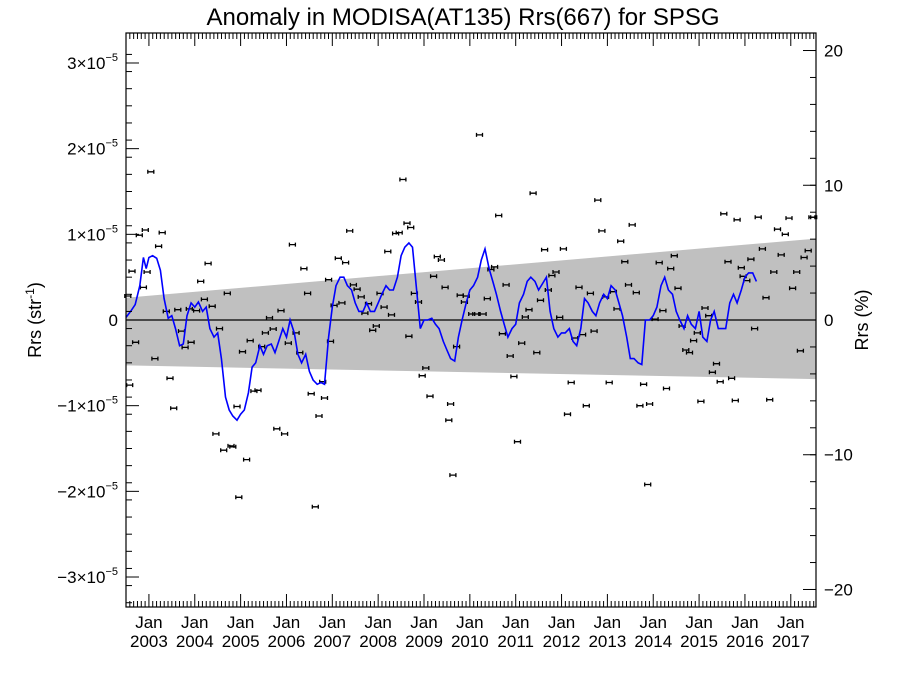 This screenshot has width=900, height=675. Describe the element at coordinates (699, 641) in the screenshot. I see `x-tick-label-year: 2015` at that location.